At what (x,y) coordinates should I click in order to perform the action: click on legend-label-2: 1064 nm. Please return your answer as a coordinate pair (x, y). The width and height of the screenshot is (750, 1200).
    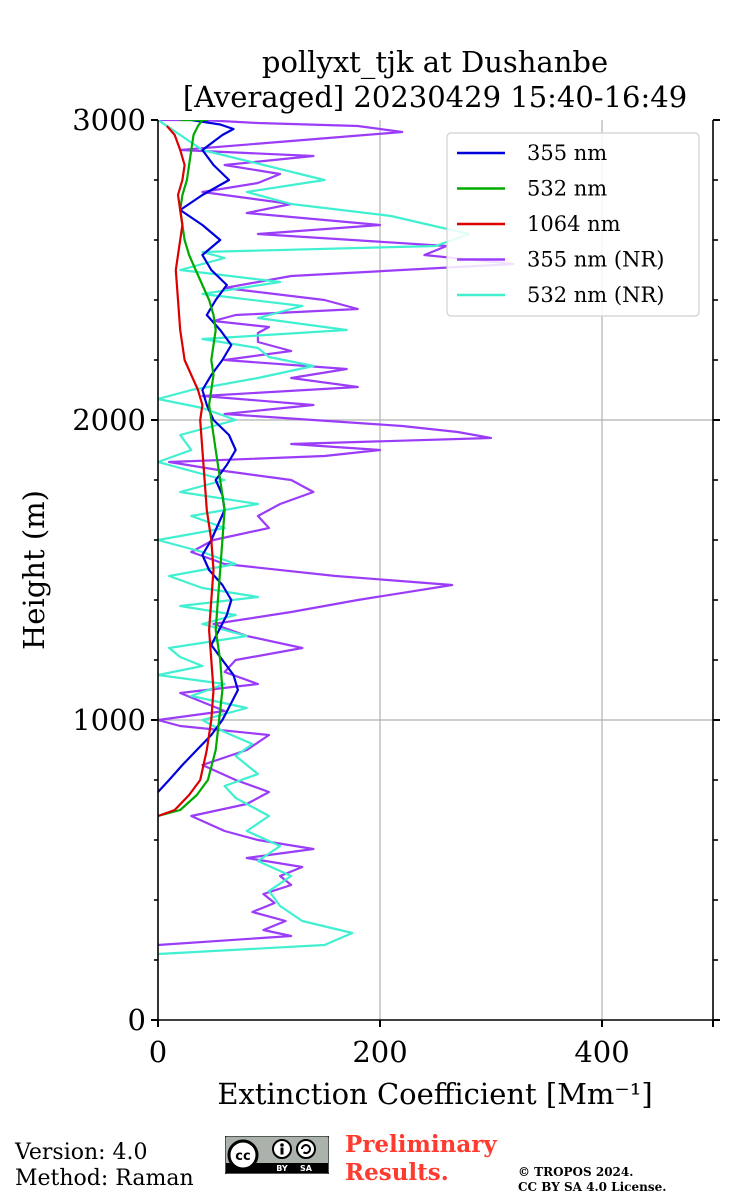
    Looking at the image, I should click on (574, 224).